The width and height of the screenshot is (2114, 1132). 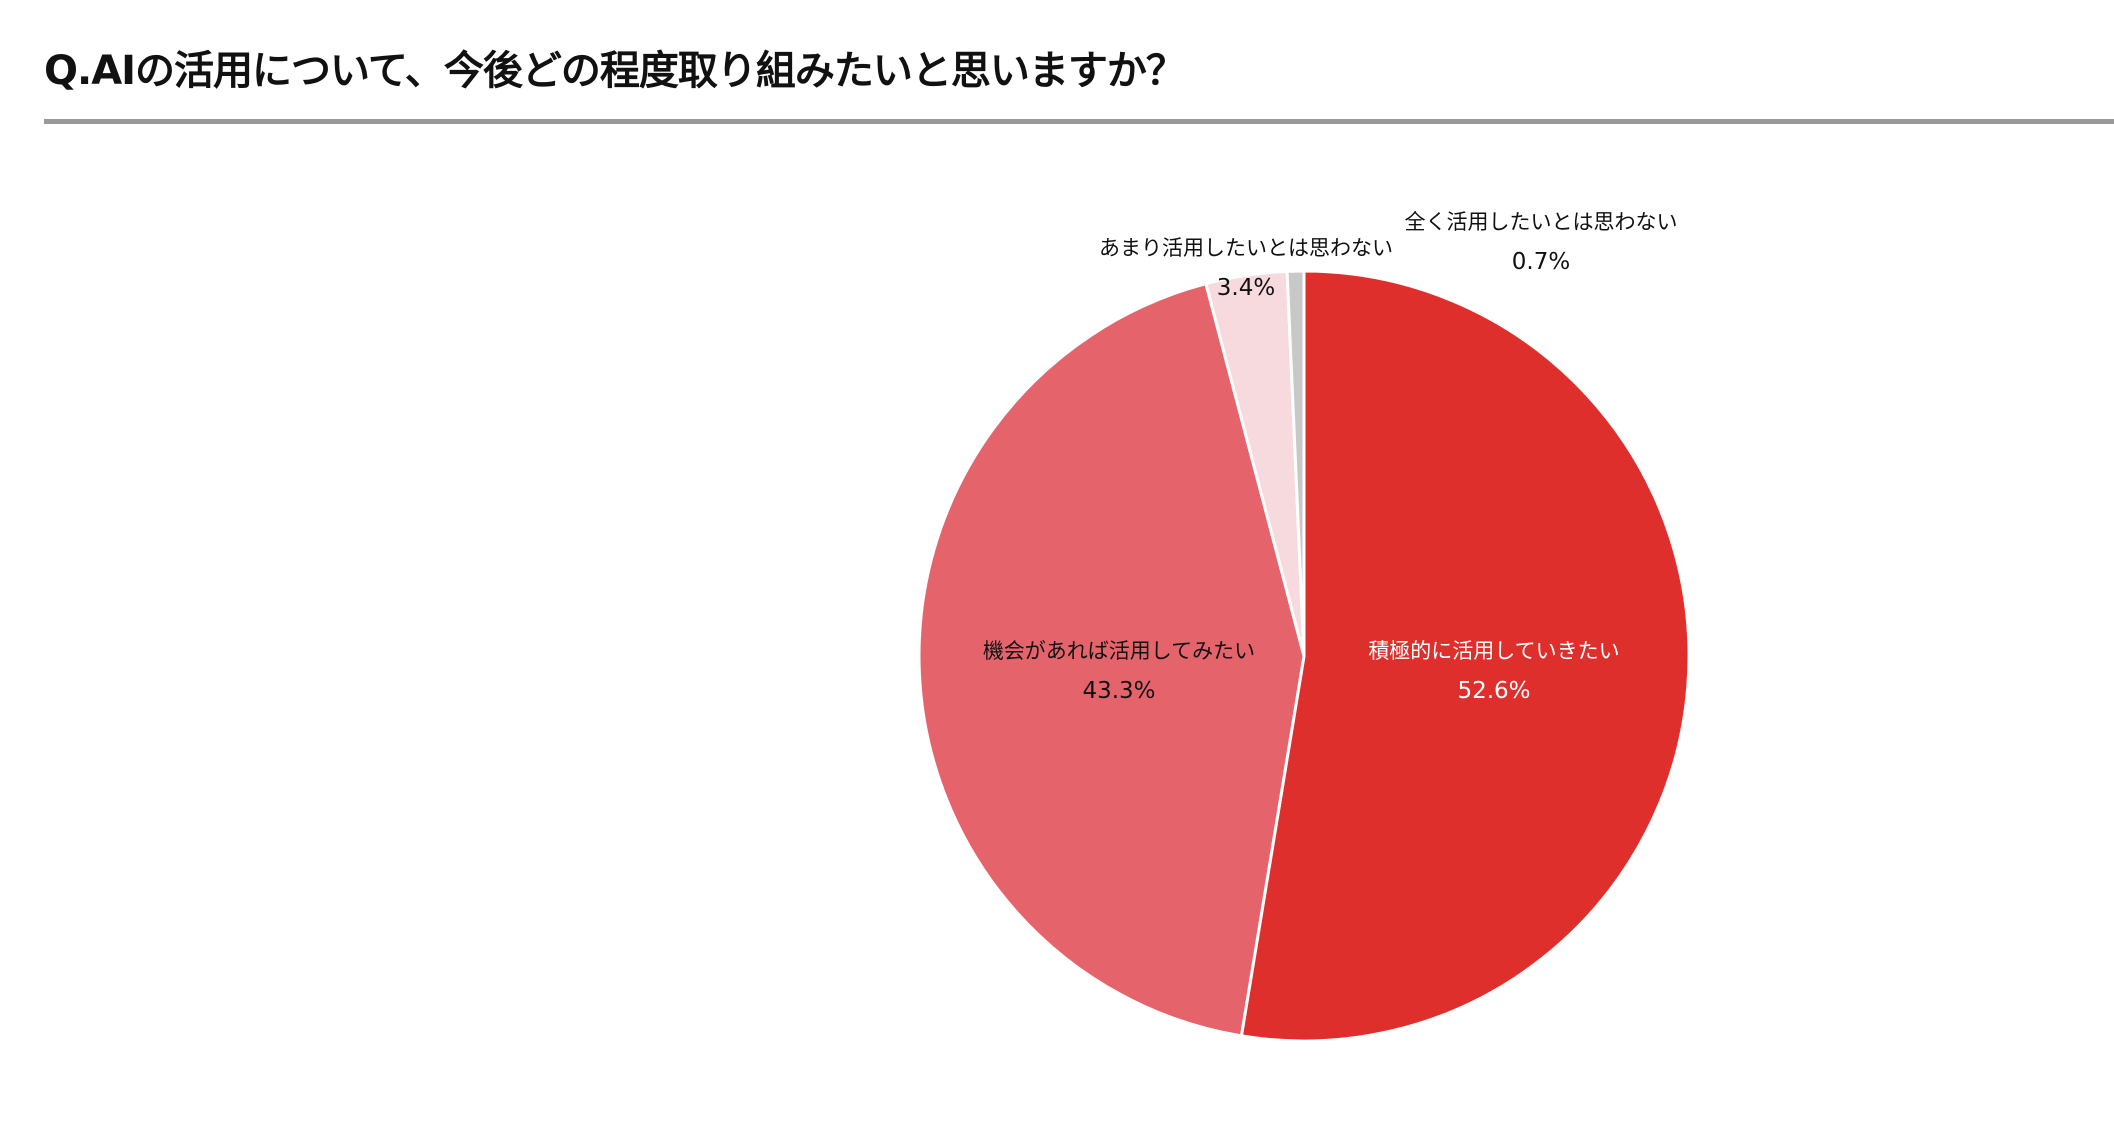 I want to click on slice-value-label: 43.3%, so click(x=1118, y=691).